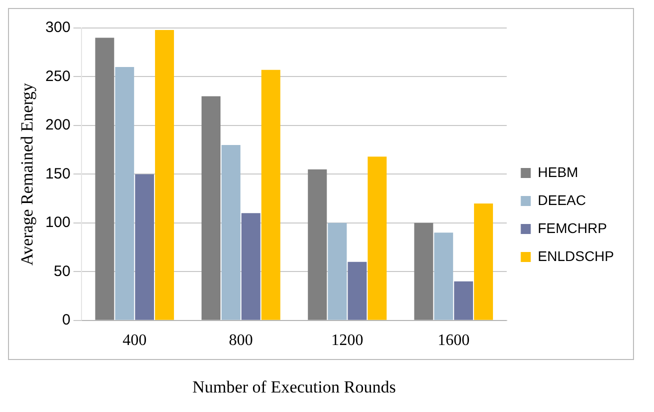 This screenshot has height=412, width=654. I want to click on y-tick-label: 250, so click(57, 76).